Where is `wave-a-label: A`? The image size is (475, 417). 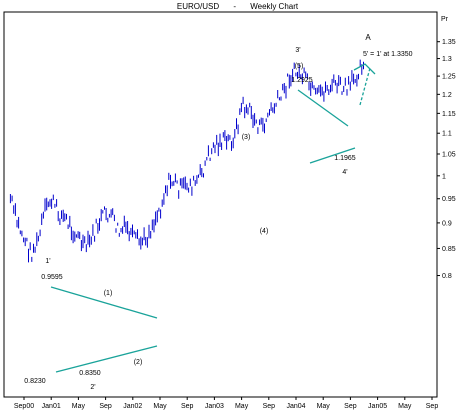 wave-a-label: A is located at coordinates (368, 37).